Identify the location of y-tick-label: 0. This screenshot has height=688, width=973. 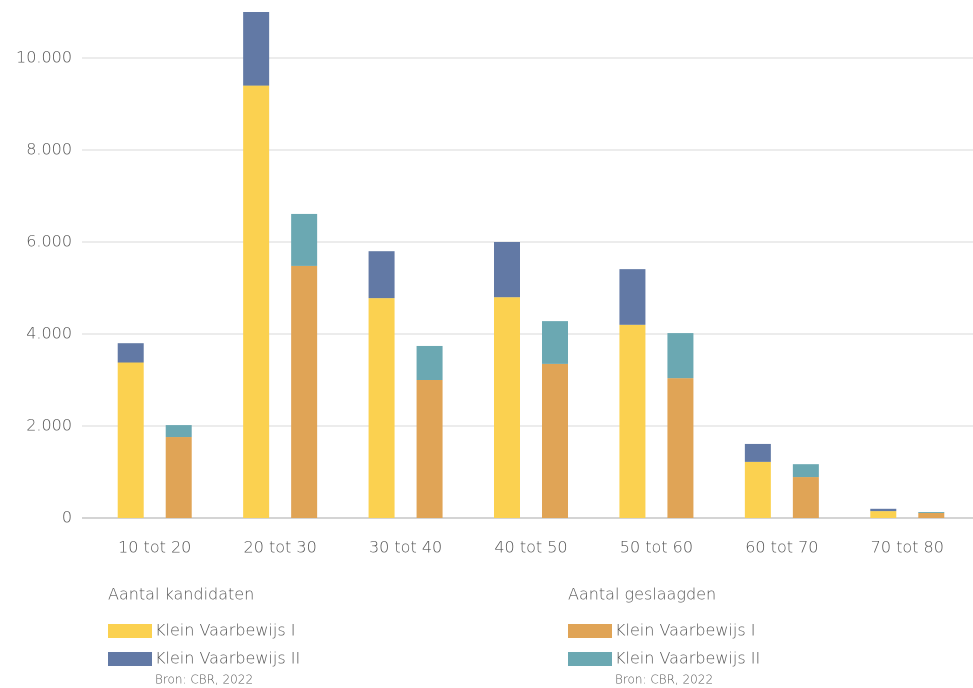
(67, 517).